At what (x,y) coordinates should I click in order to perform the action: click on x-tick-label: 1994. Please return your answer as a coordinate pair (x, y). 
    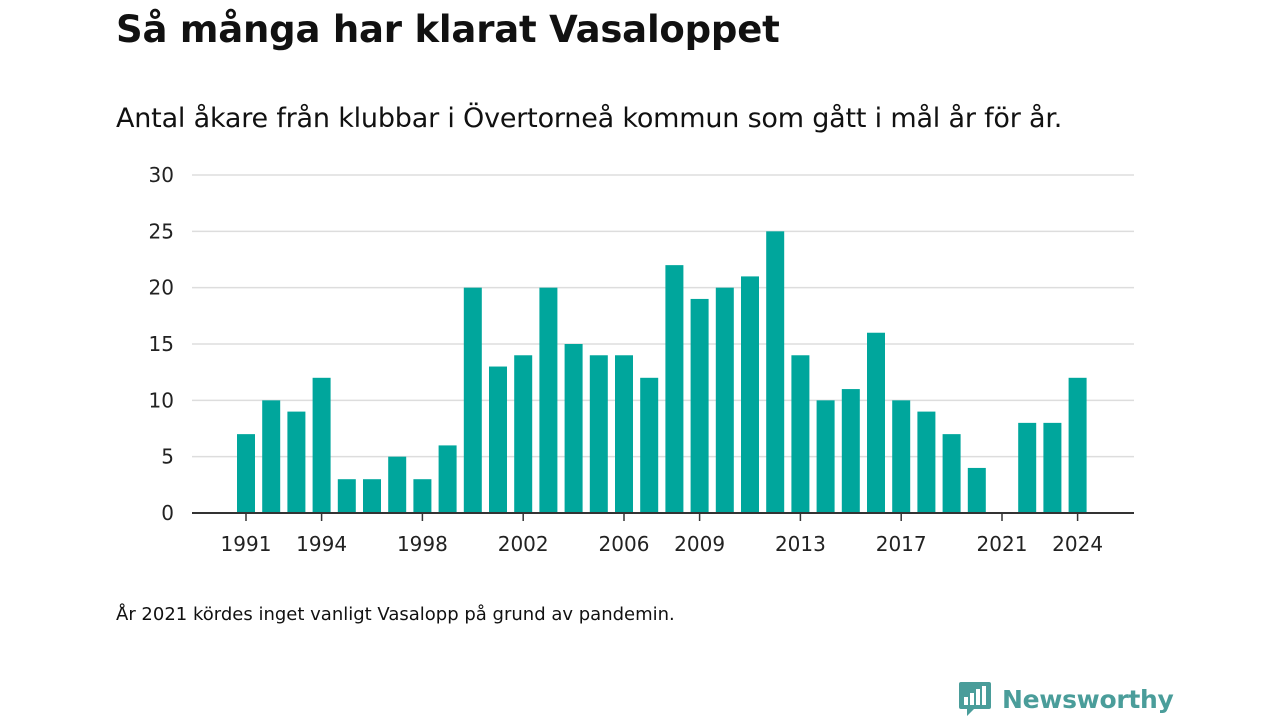
    Looking at the image, I should click on (321, 544).